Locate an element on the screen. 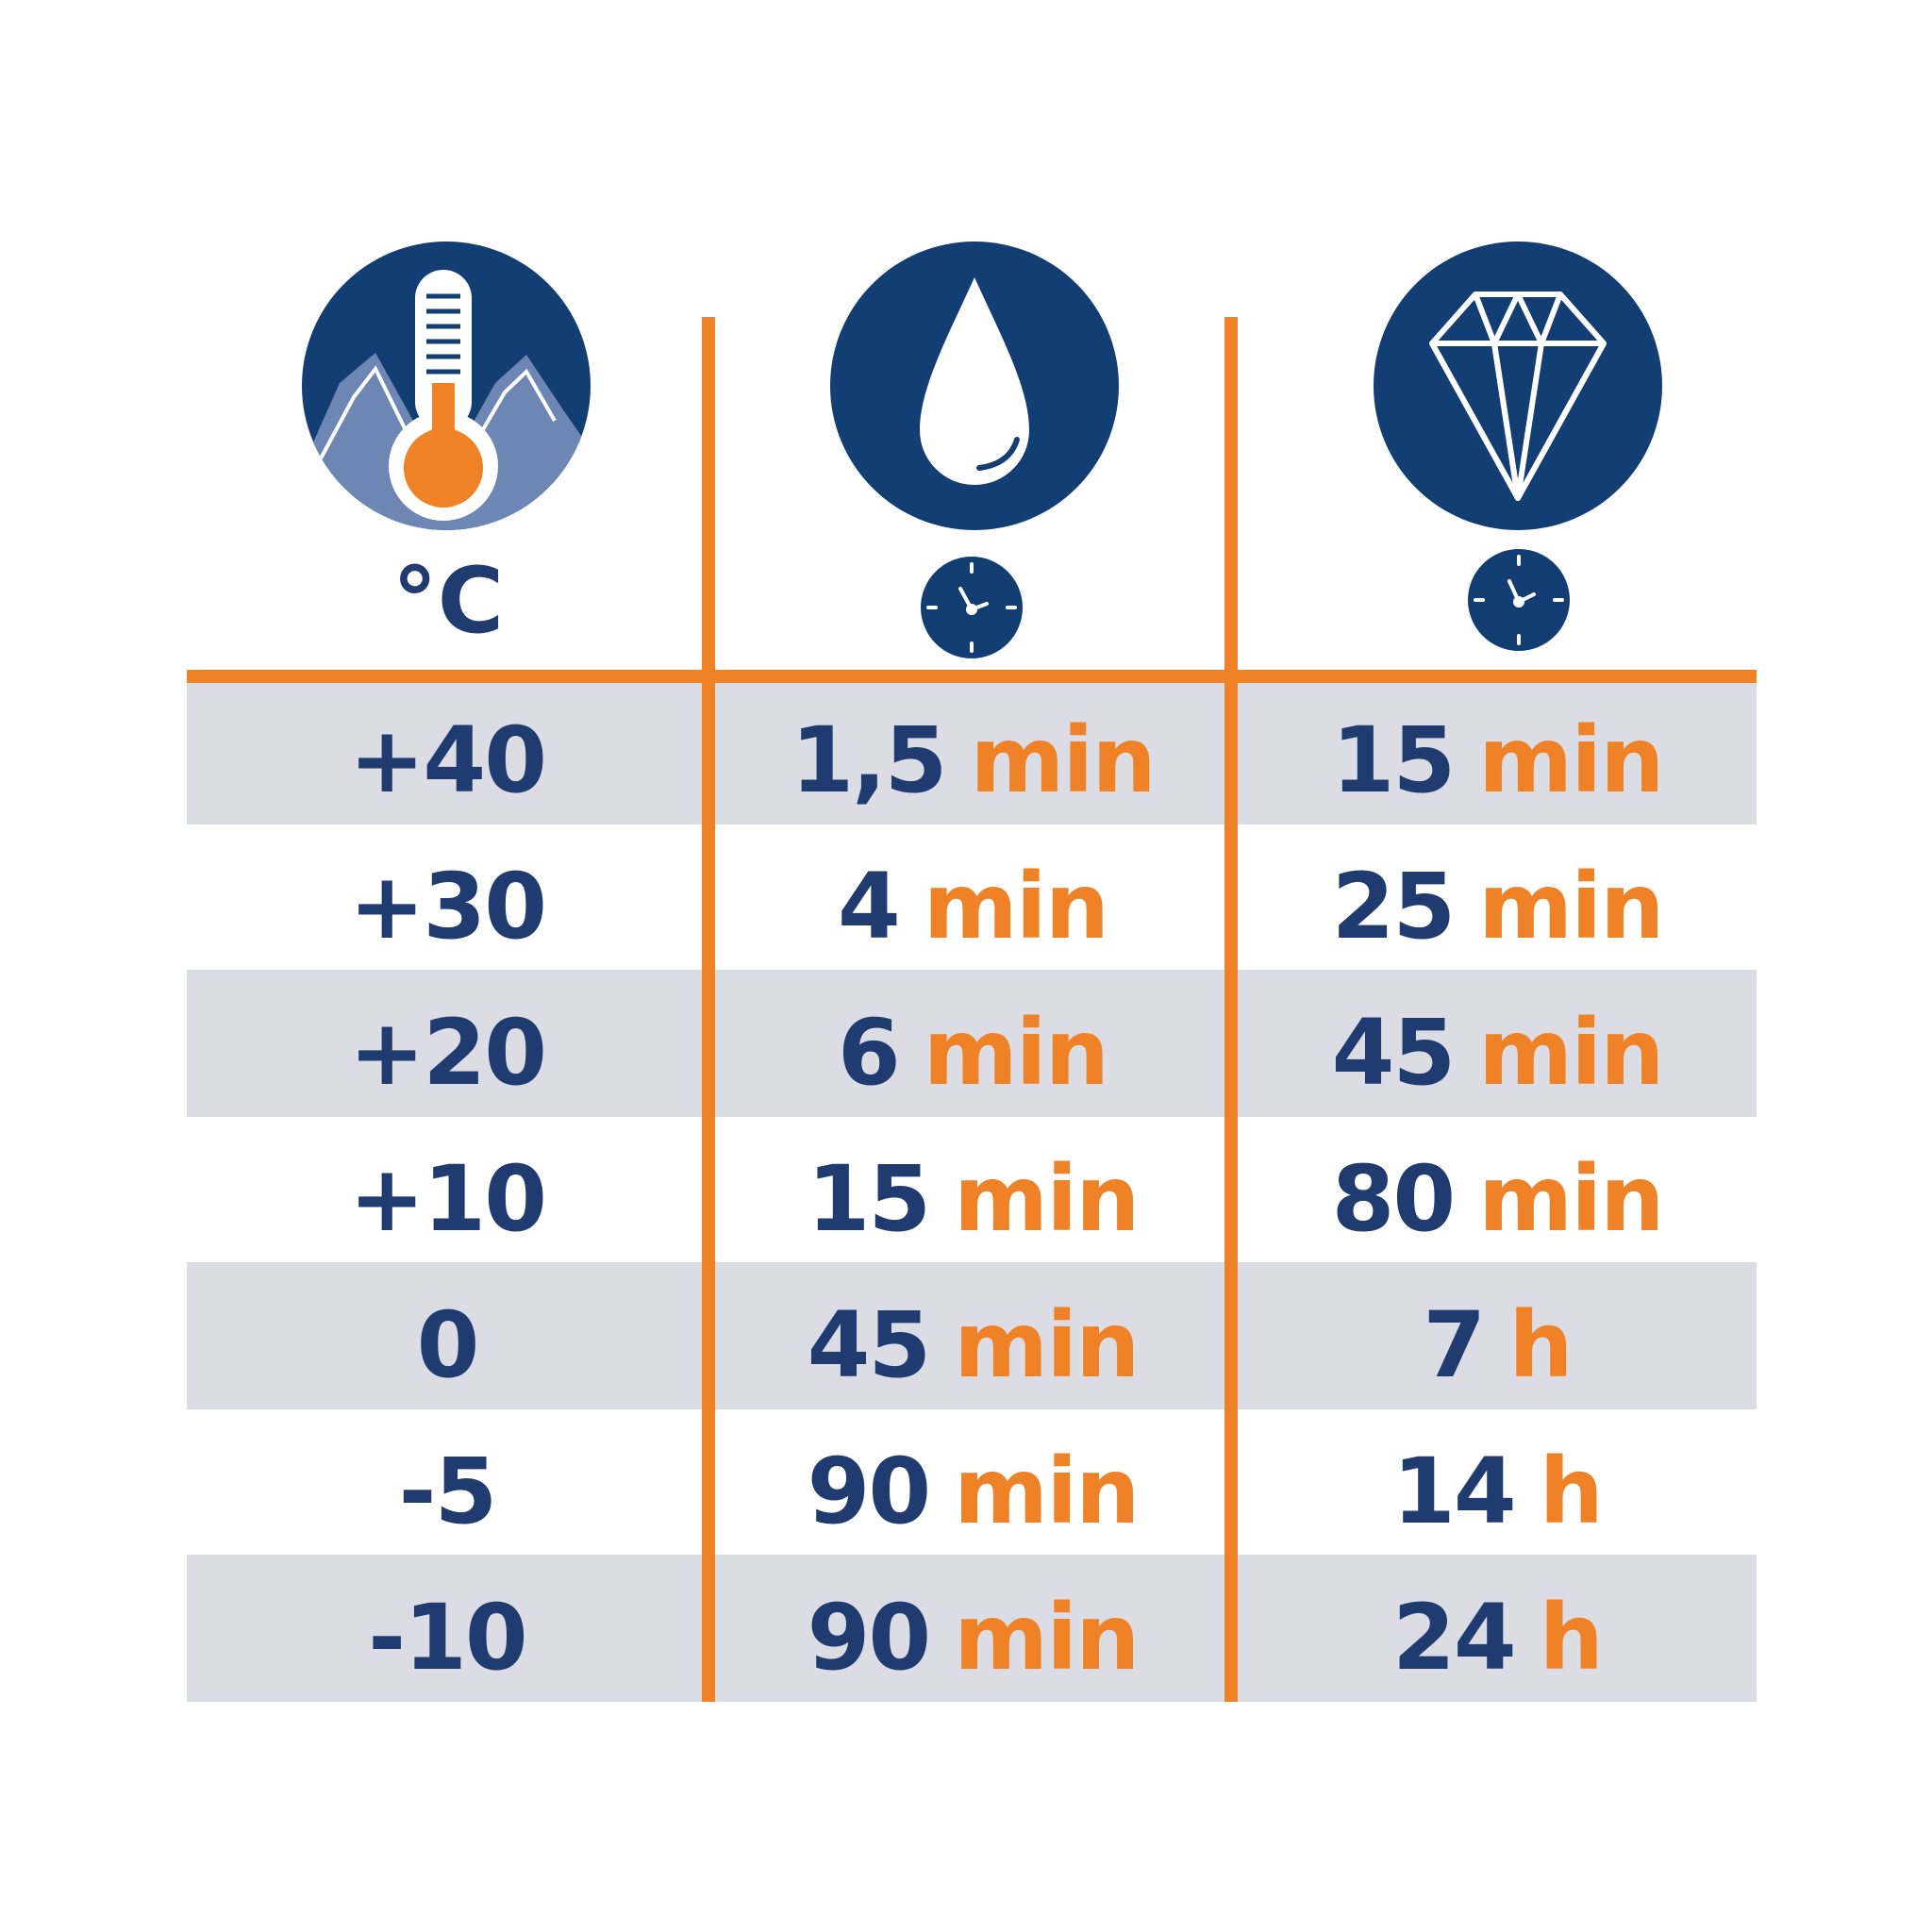  temperature-cell: -5 is located at coordinates (448, 1491).